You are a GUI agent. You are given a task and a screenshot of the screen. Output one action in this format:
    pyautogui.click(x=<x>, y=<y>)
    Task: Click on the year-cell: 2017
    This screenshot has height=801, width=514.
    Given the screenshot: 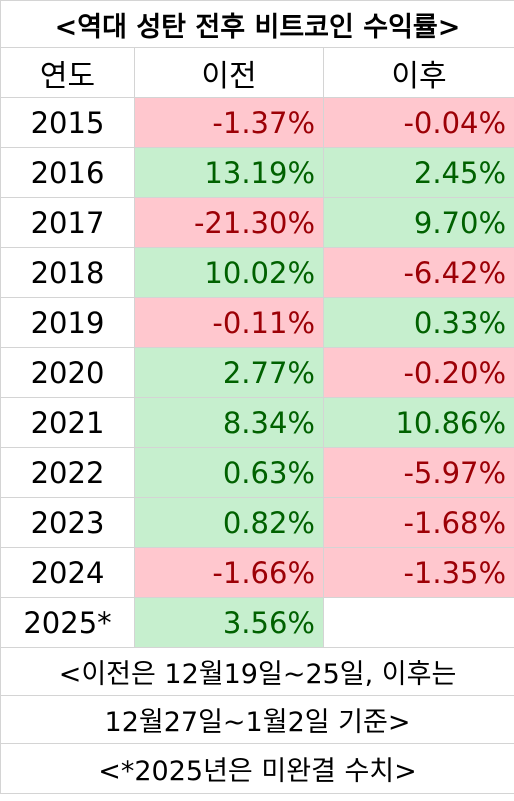 What is the action you would take?
    pyautogui.click(x=67, y=222)
    